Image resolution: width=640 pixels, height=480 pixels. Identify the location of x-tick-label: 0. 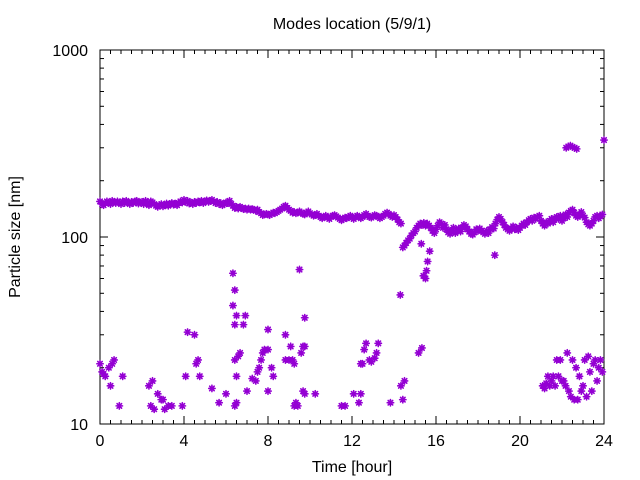
(100, 441).